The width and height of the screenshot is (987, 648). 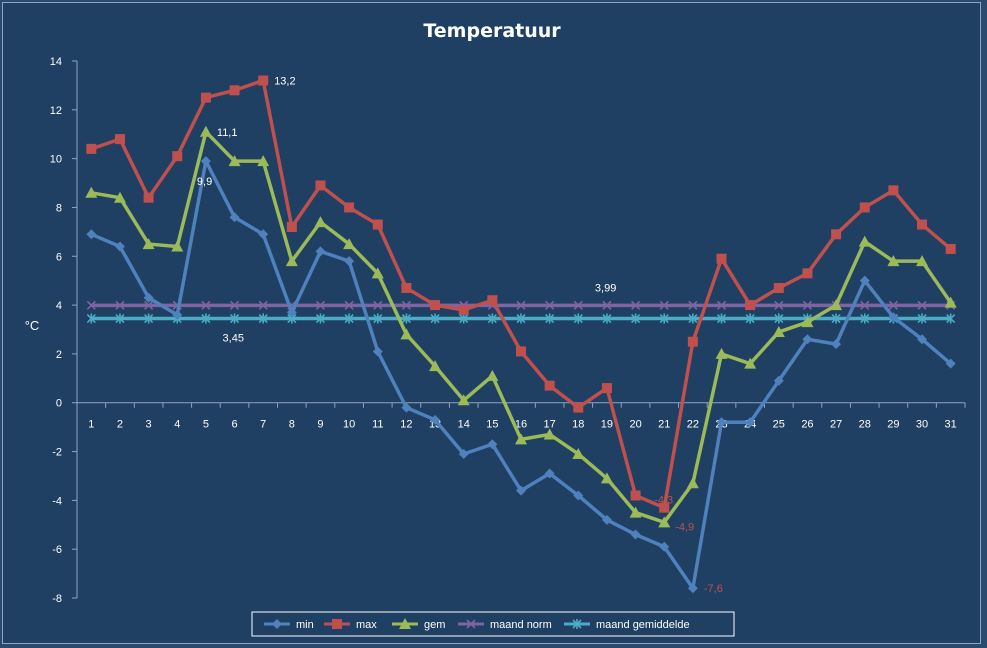 What do you see at coordinates (807, 425) in the screenshot?
I see `x-tick-label: 26` at bounding box center [807, 425].